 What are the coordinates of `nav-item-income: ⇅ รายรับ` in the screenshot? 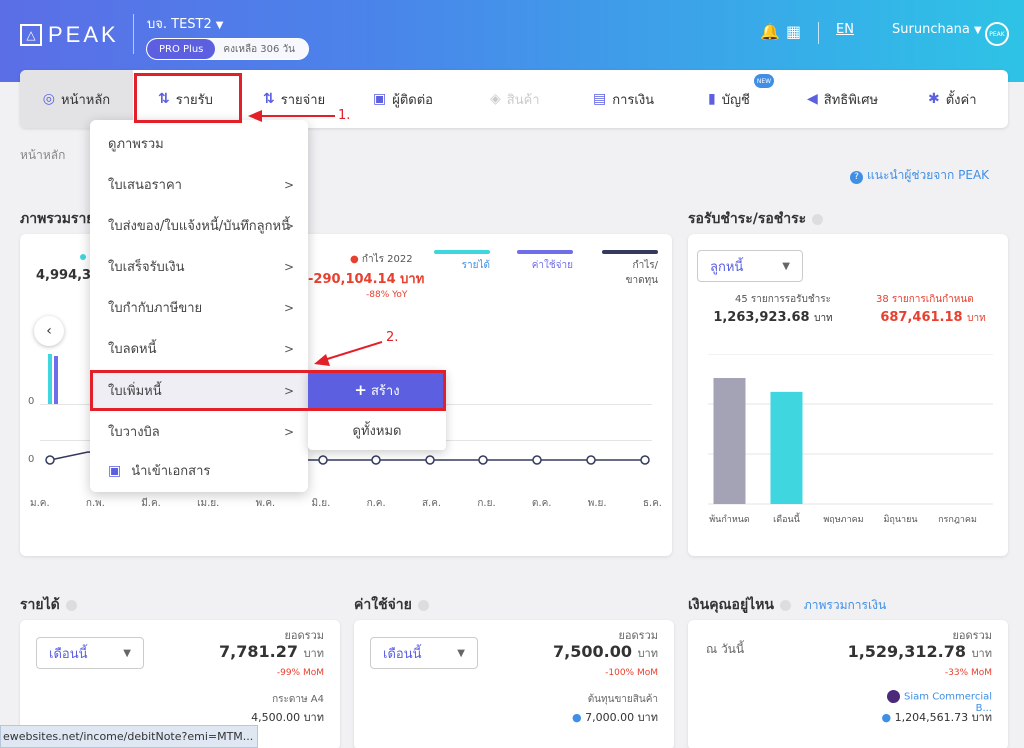 It's located at (185, 99).